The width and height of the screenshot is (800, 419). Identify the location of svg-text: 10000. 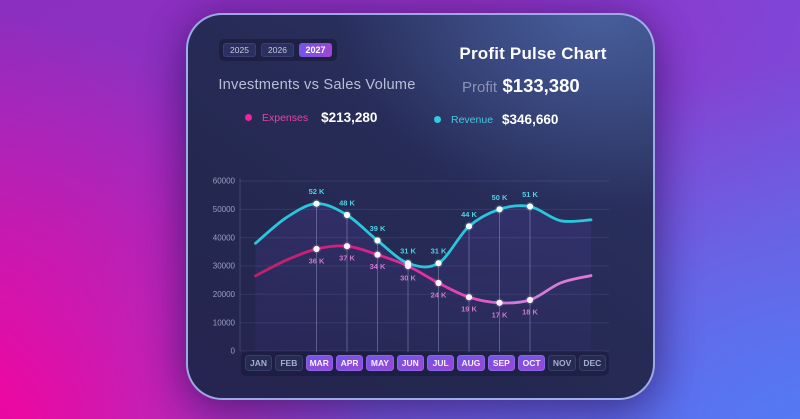
(224, 322).